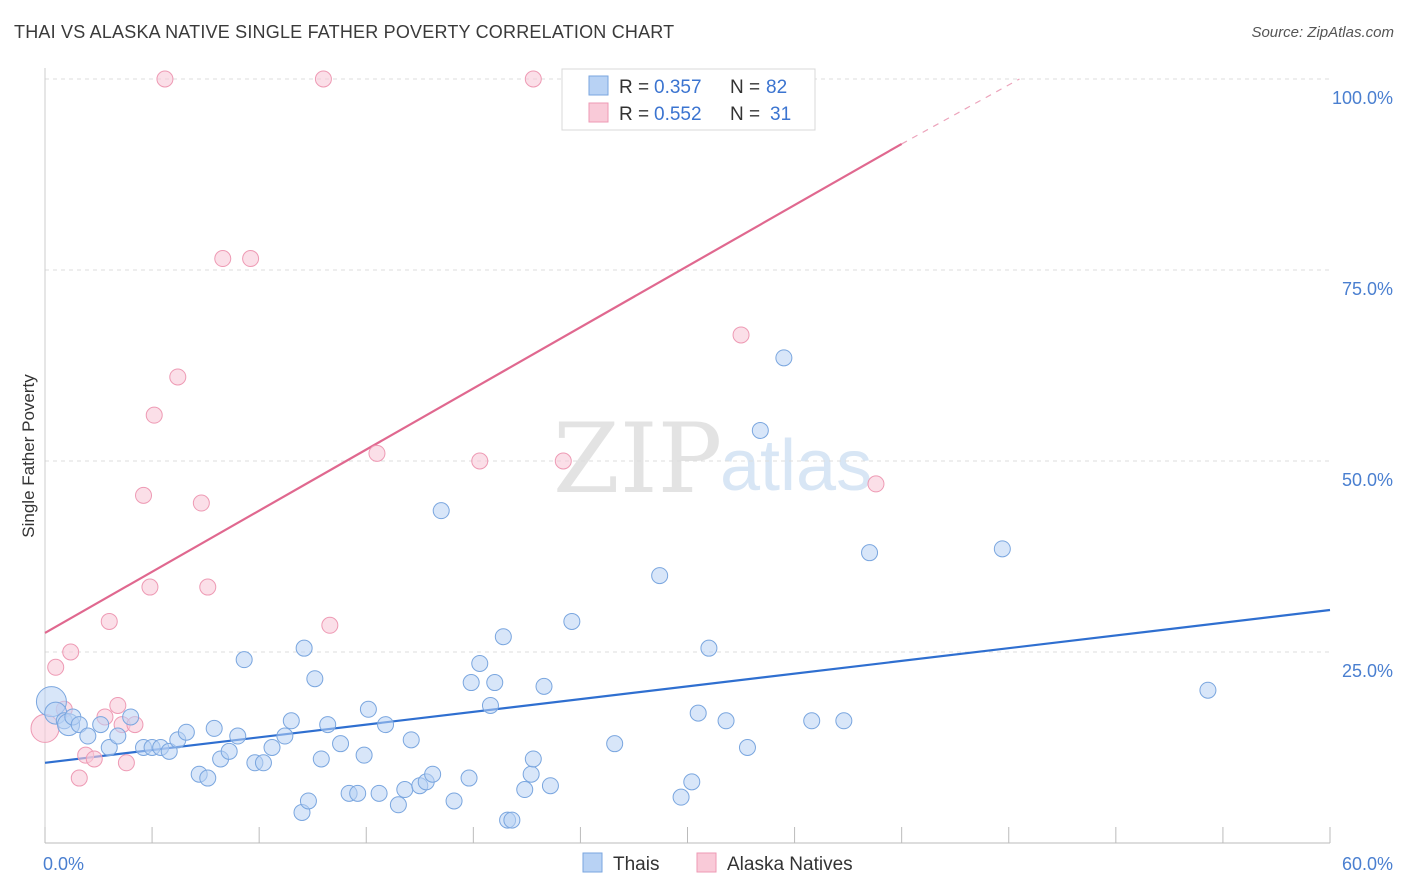 The image size is (1406, 892). I want to click on legend-n-label-alaska: N =, so click(745, 114).